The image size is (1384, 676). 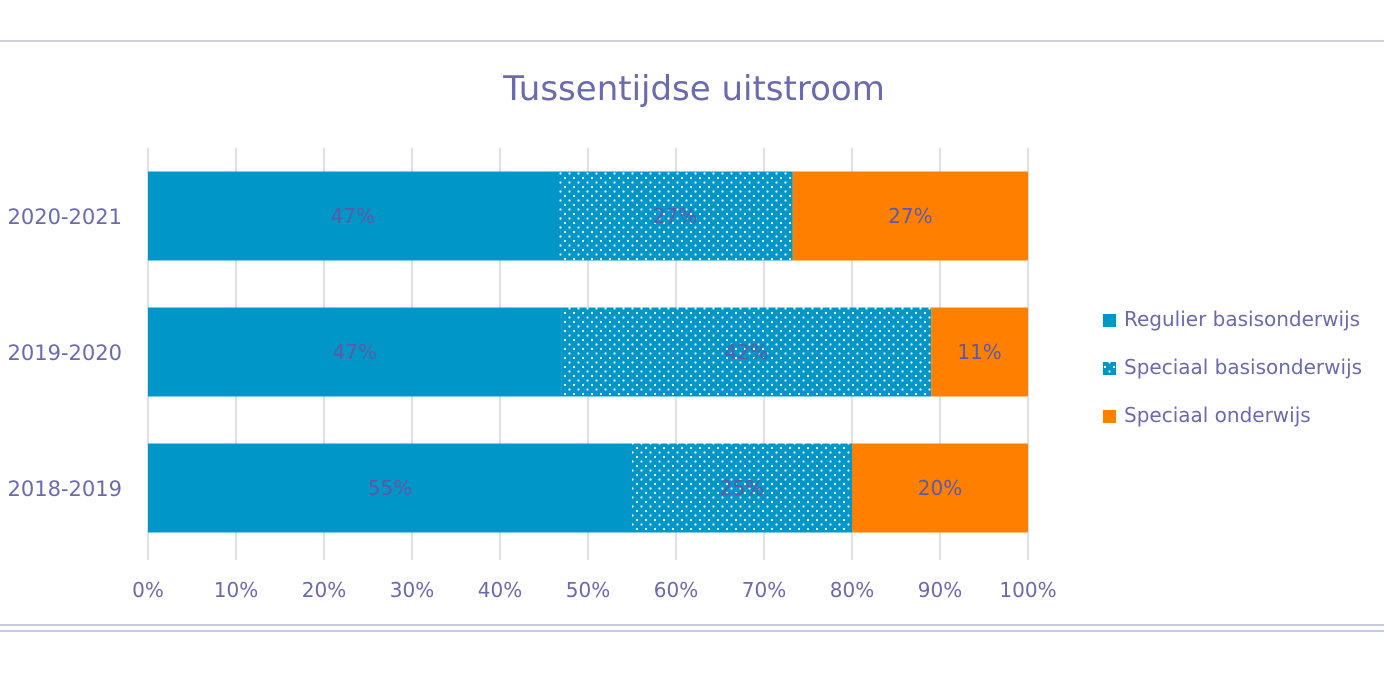 What do you see at coordinates (65, 489) in the screenshot?
I see `category-label: 2018-2019` at bounding box center [65, 489].